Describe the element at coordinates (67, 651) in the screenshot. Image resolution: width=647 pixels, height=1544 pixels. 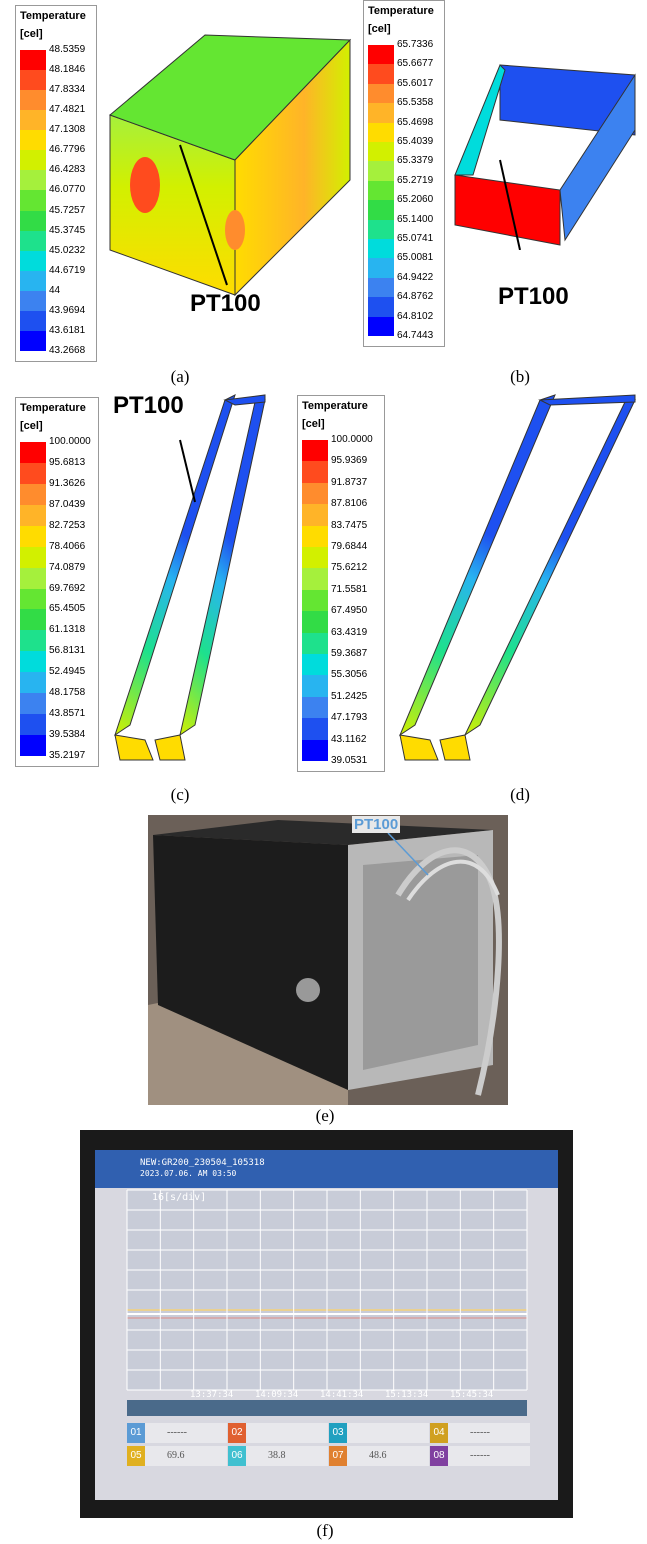
I see `legend-value: 56.8131` at that location.